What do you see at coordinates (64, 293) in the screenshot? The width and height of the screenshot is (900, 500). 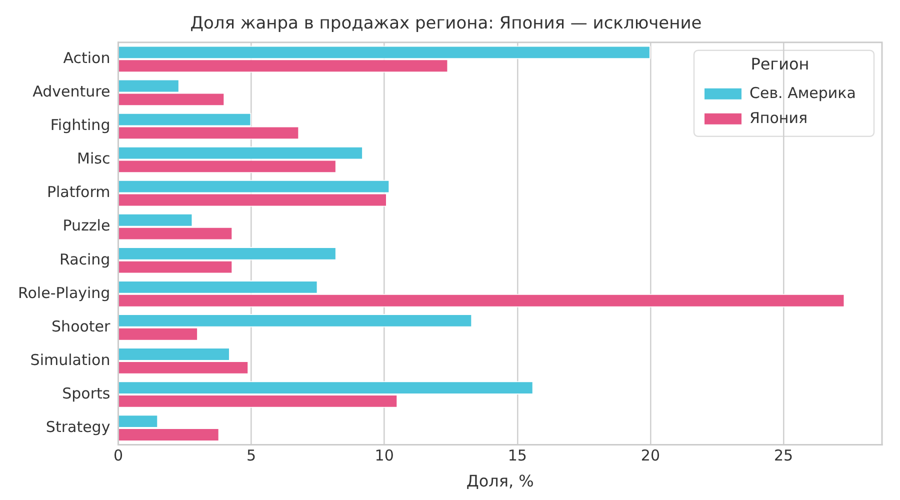 I see `y-tick-label: Role-Playing` at bounding box center [64, 293].